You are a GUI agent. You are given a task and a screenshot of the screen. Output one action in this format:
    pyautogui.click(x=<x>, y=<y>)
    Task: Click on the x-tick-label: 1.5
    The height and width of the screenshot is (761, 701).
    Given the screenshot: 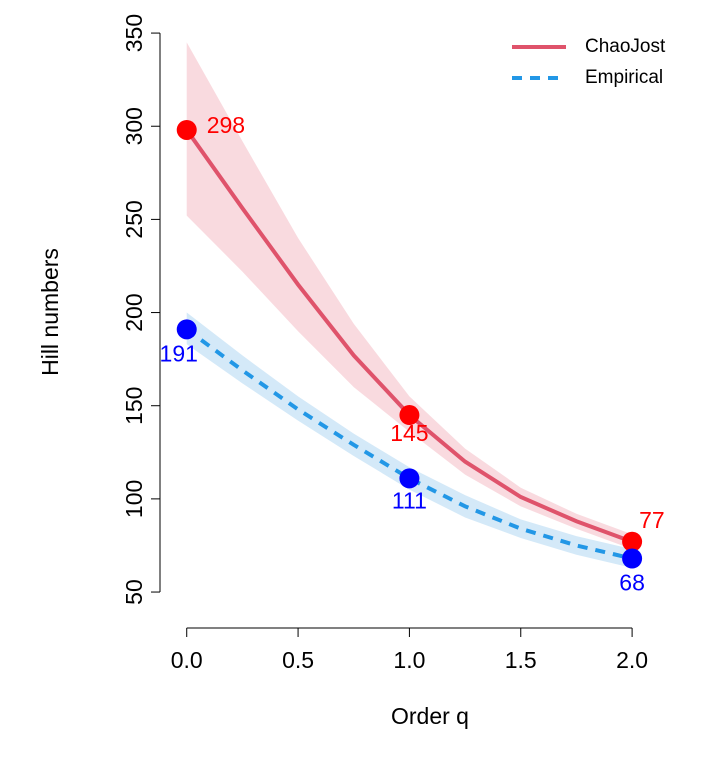 What is the action you would take?
    pyautogui.click(x=521, y=660)
    